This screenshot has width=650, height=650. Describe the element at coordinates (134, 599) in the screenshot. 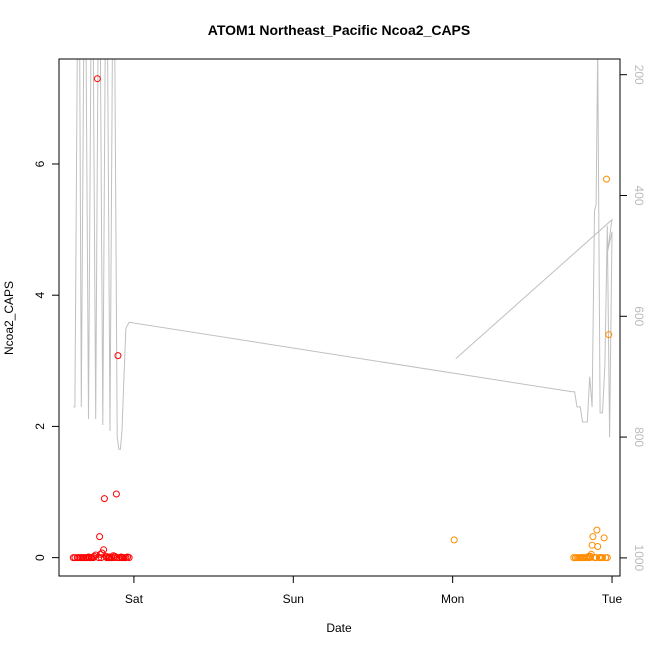

I see `x-tick-label: Sat` at that location.